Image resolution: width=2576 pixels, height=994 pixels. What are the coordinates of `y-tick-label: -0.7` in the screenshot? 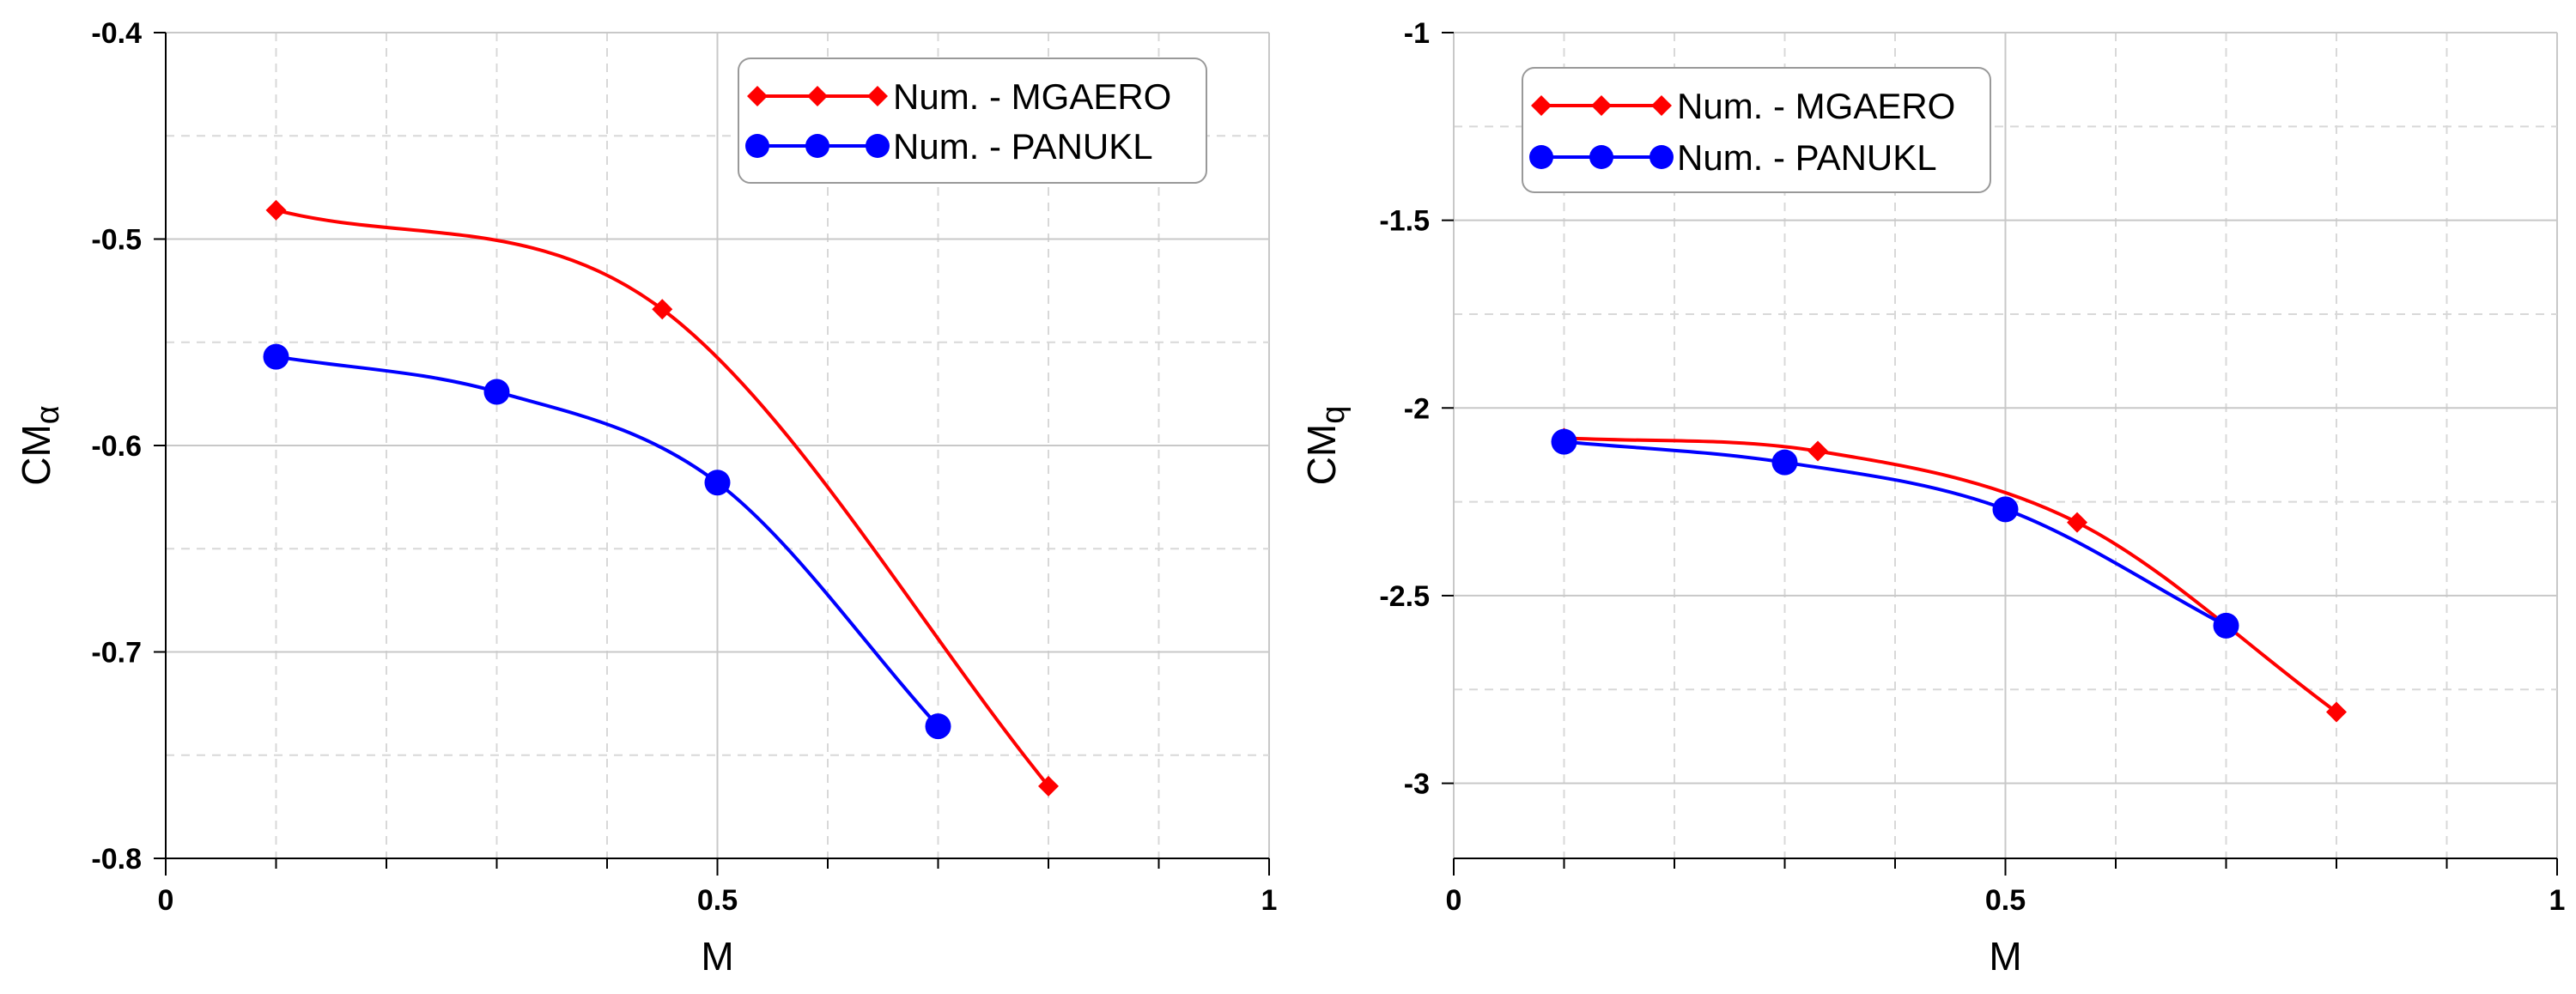 It's located at (117, 653).